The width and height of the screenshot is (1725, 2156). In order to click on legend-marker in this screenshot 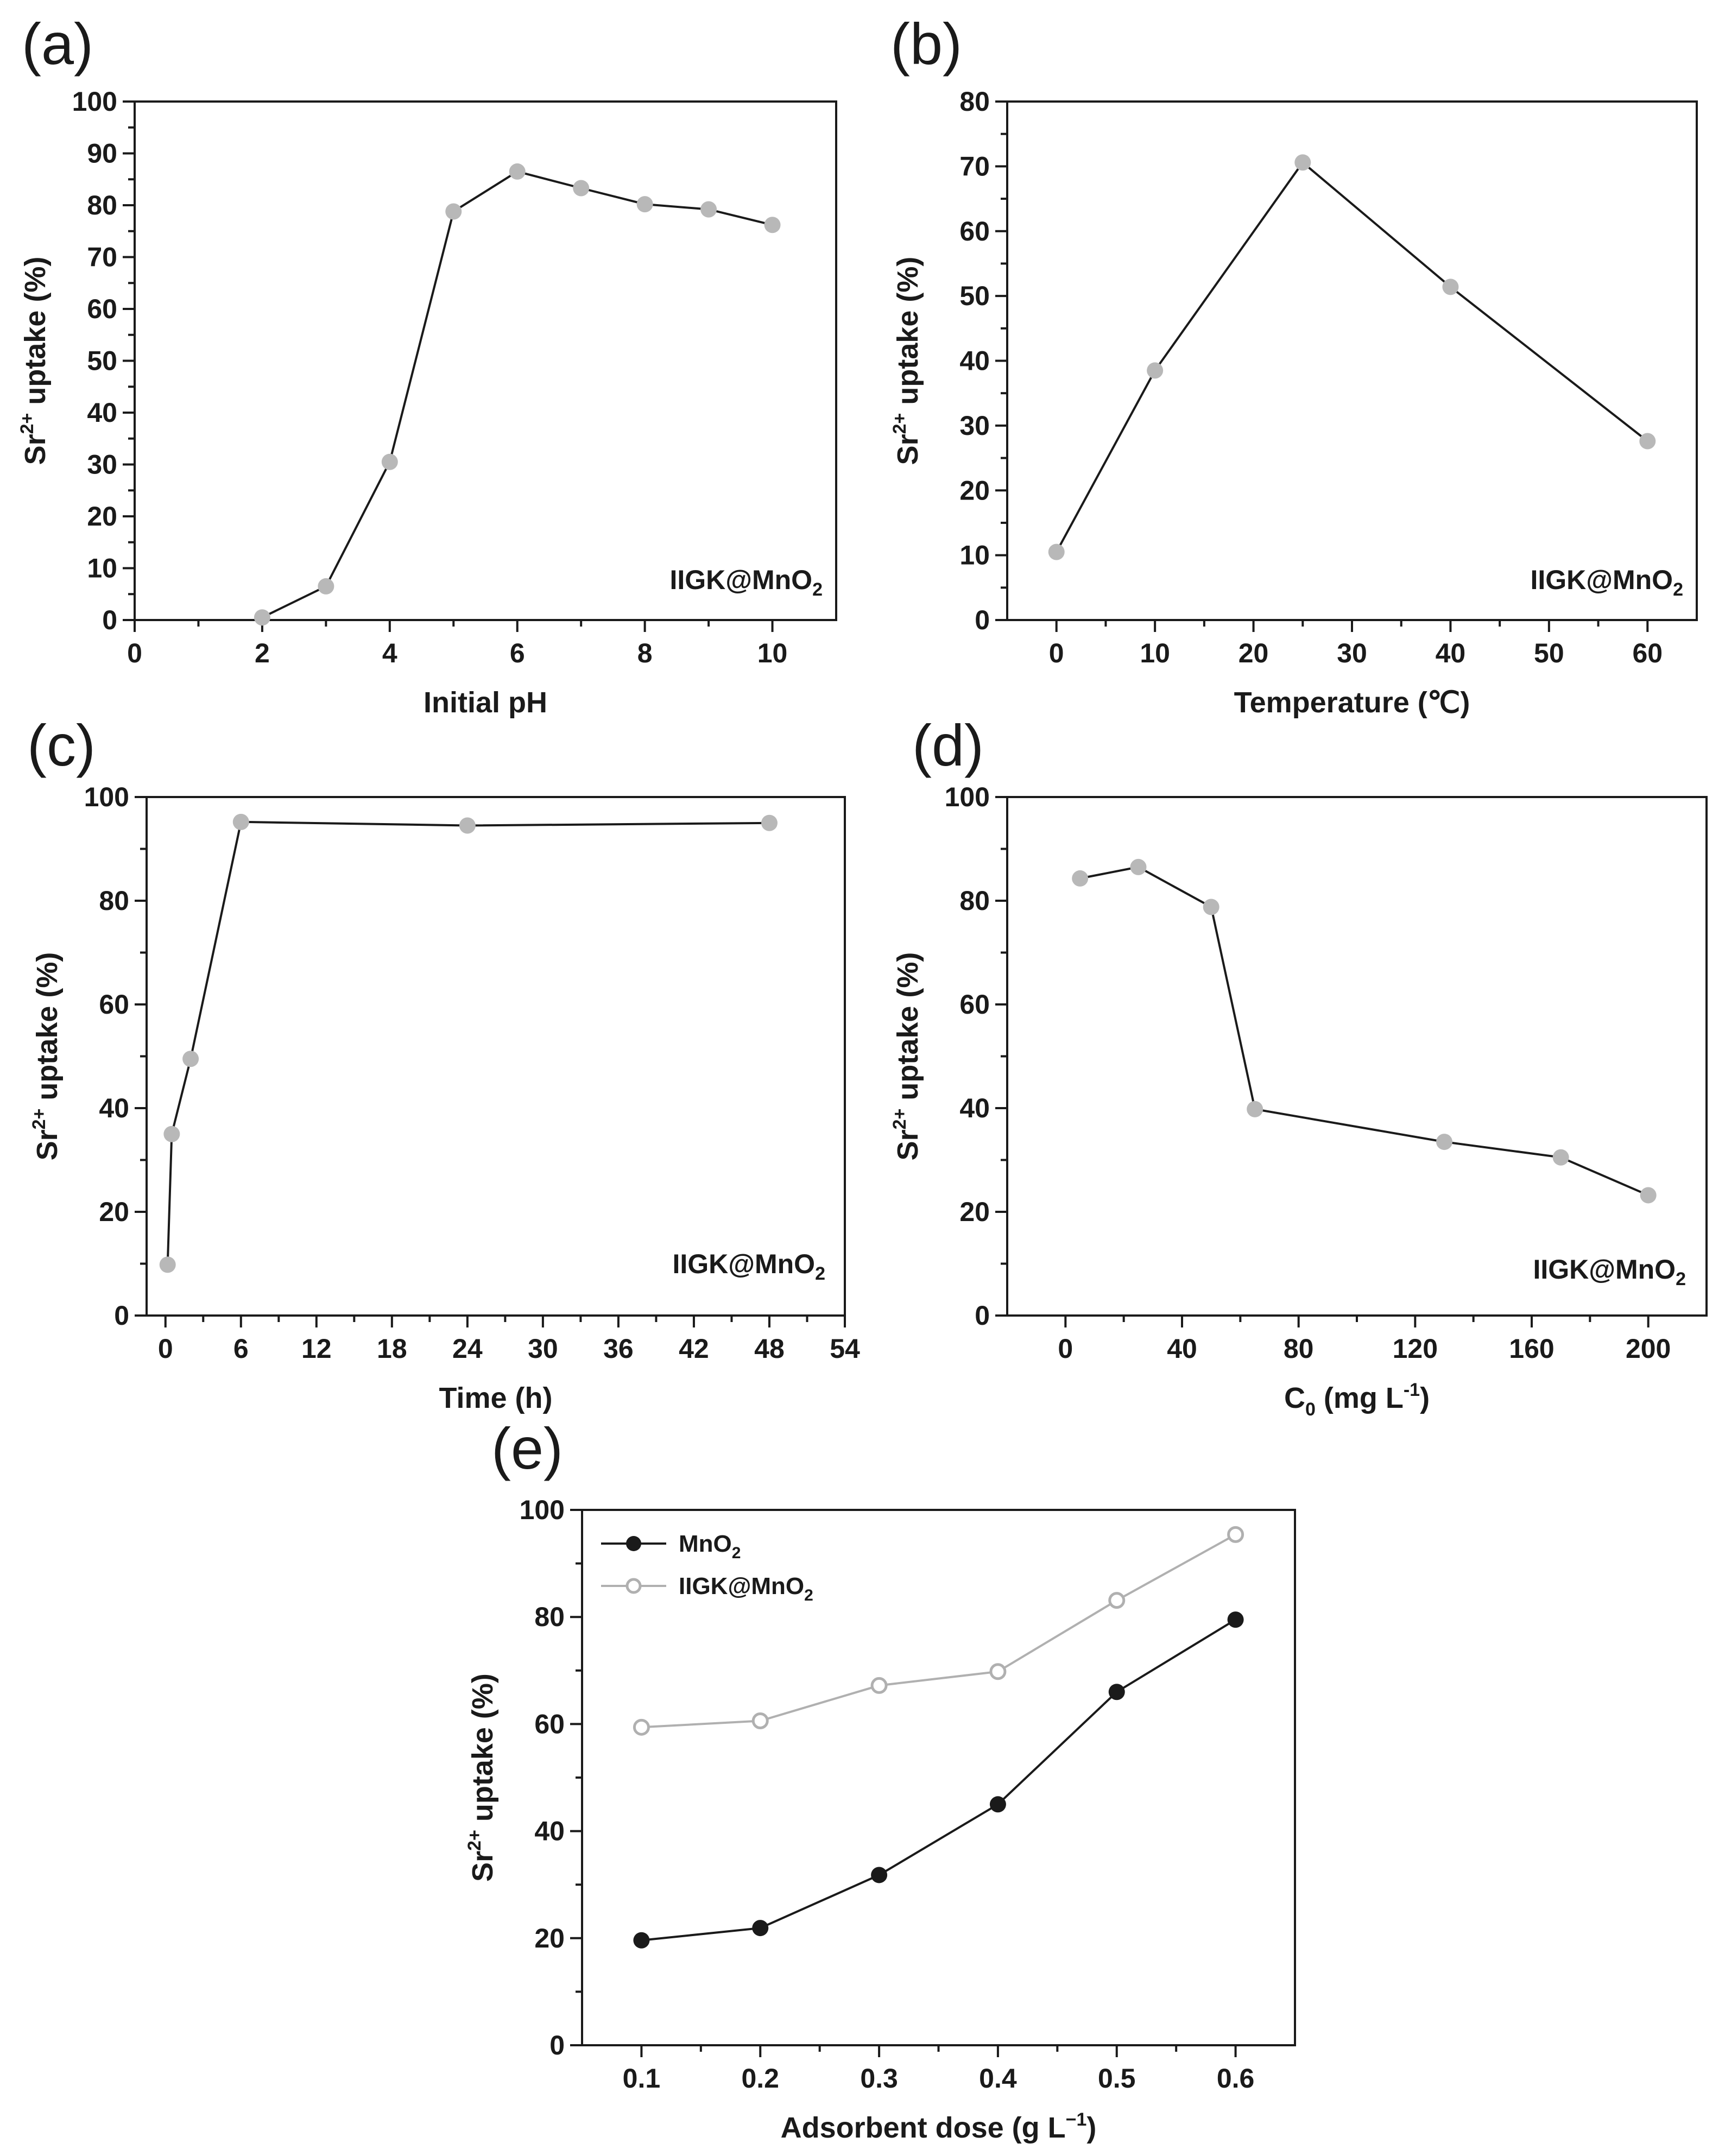, I will do `click(633, 1543)`.